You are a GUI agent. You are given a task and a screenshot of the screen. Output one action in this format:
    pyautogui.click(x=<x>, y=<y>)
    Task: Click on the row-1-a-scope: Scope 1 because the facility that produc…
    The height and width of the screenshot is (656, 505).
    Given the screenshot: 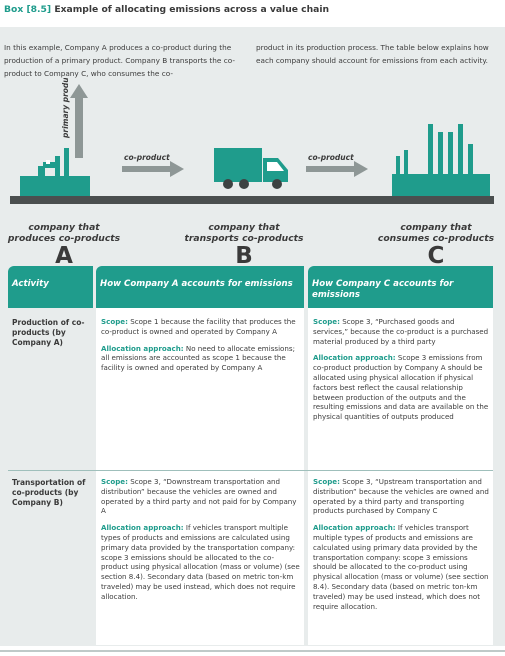 What is the action you would take?
    pyautogui.click(x=198, y=326)
    